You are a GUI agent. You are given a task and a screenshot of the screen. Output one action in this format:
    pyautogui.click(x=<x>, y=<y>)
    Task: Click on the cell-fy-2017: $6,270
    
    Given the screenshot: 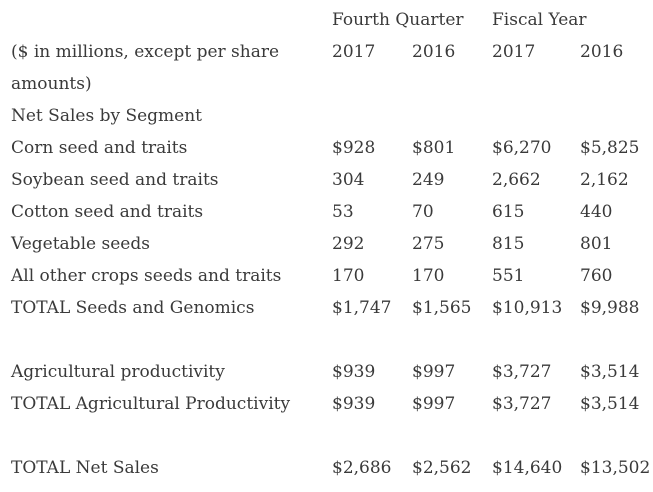 What is the action you would take?
    pyautogui.click(x=522, y=148)
    